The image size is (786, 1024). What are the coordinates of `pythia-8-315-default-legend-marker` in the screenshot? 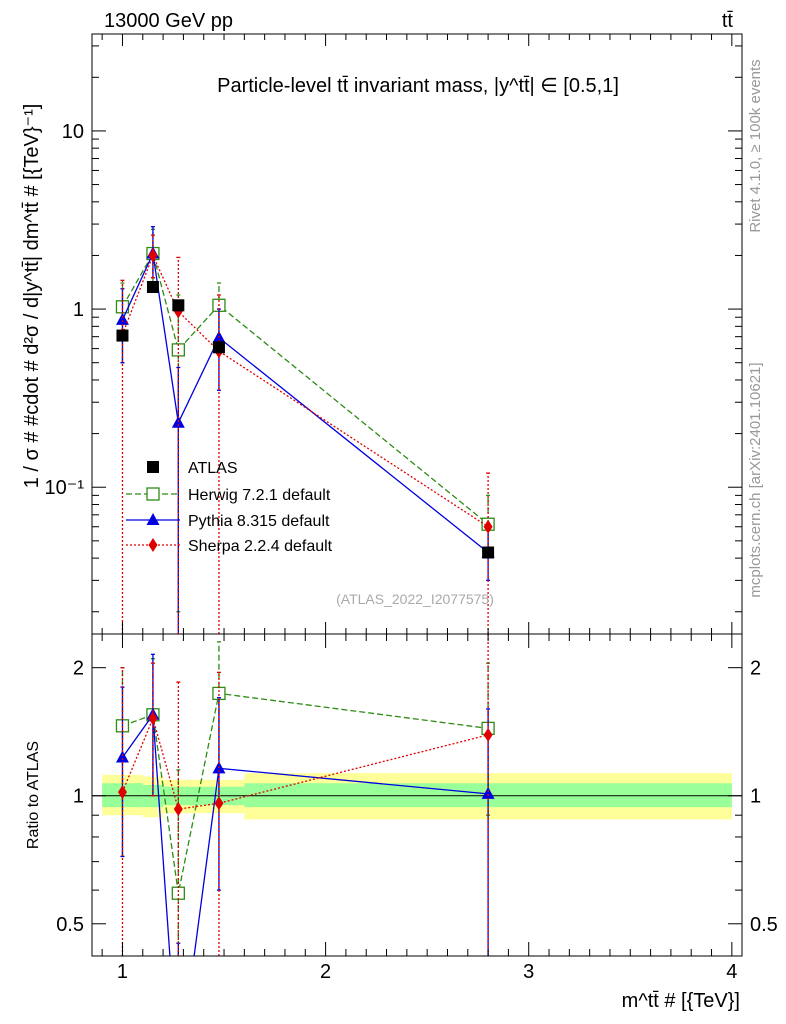 It's located at (153, 519).